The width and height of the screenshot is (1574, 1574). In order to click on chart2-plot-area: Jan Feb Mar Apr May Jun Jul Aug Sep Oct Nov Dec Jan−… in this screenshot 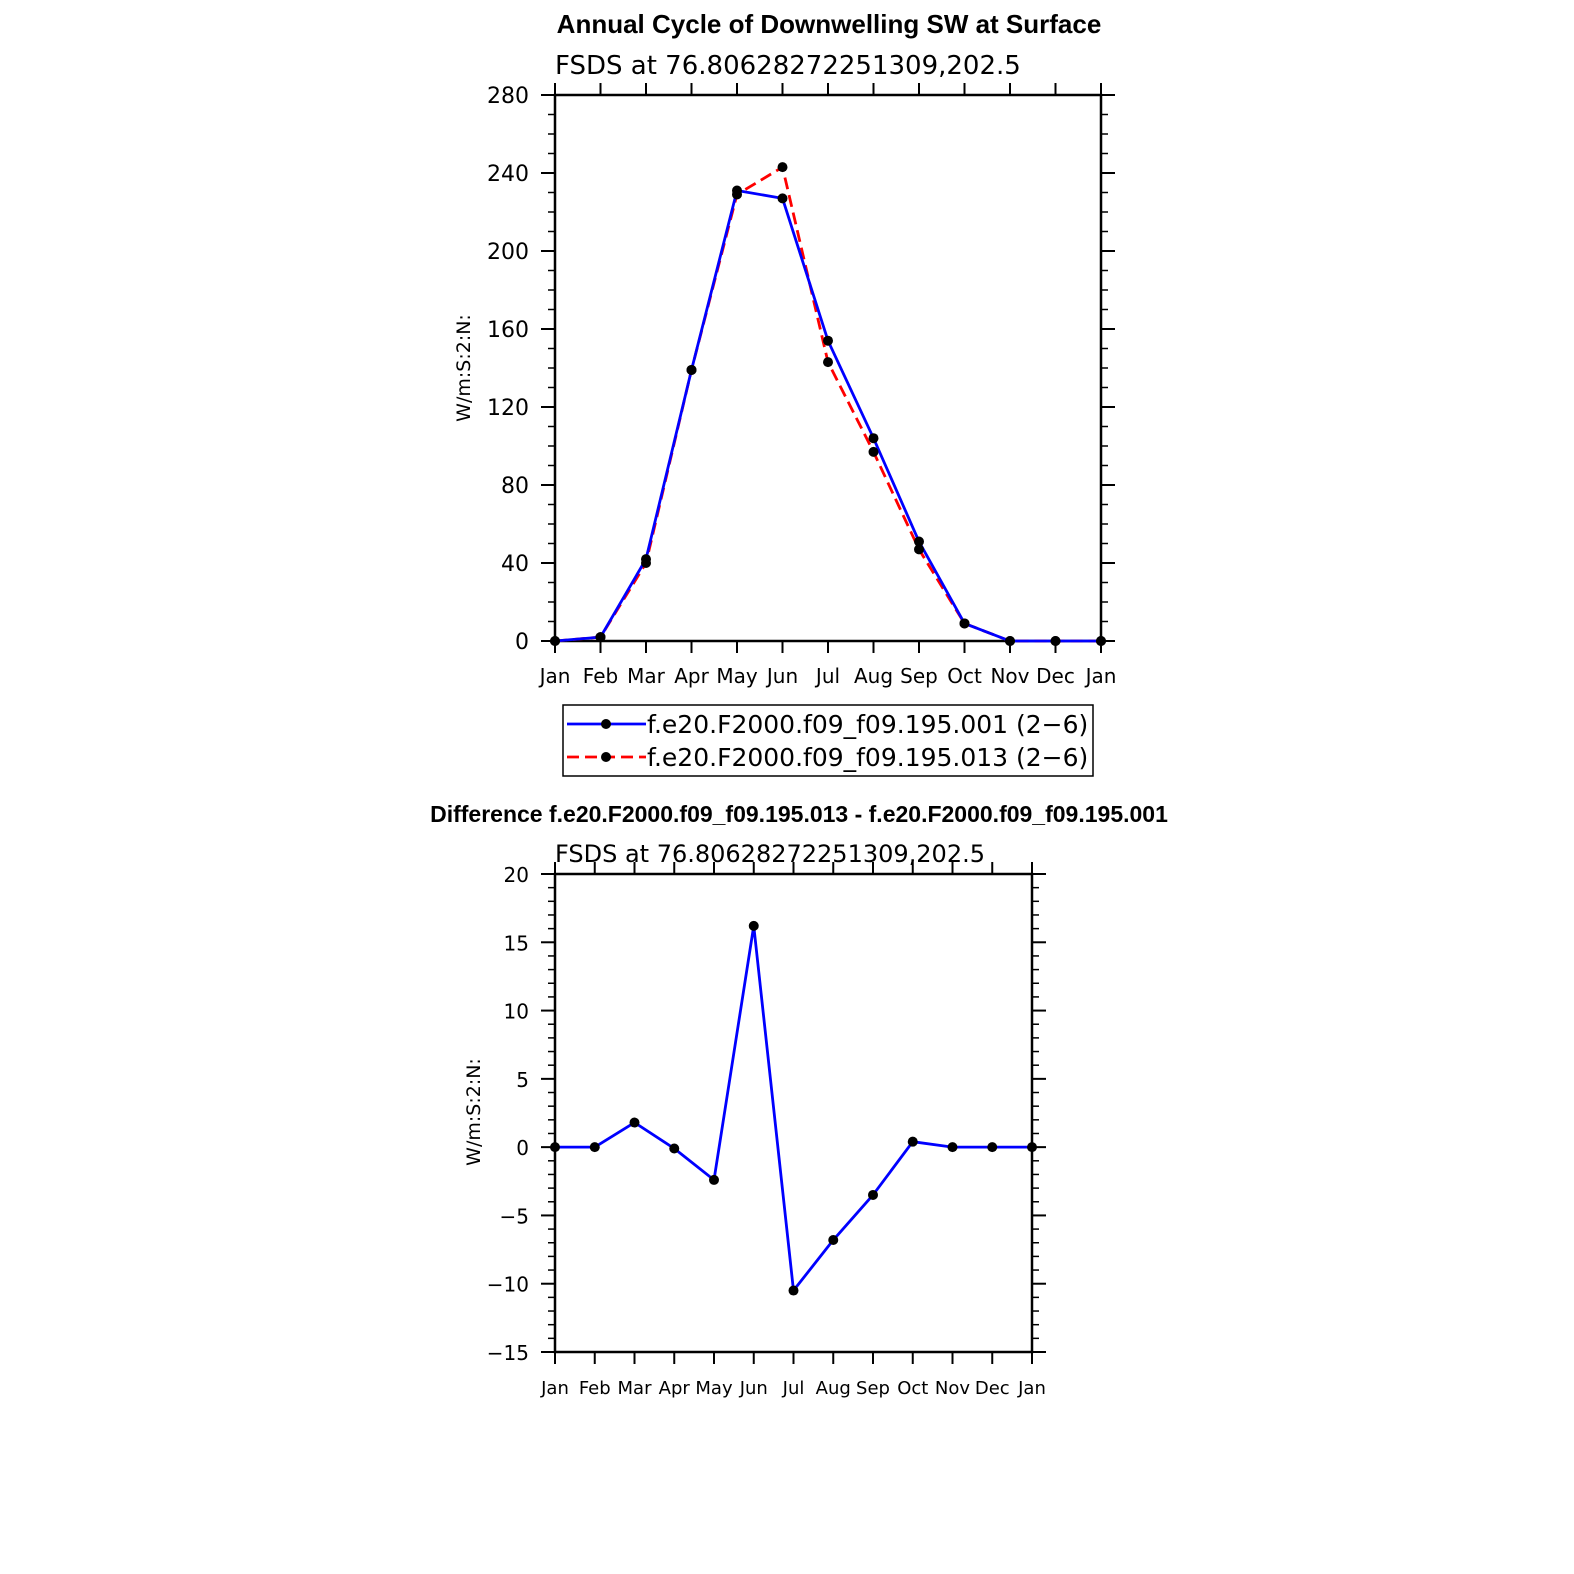, I will do `click(766, 1130)`.